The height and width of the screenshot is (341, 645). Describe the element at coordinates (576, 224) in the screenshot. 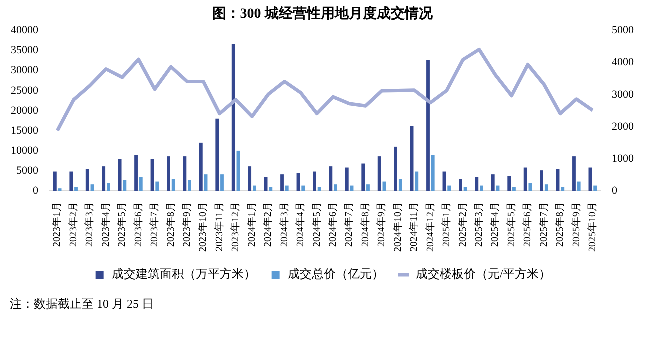

I see `x-tick-label: 2025年9月` at that location.